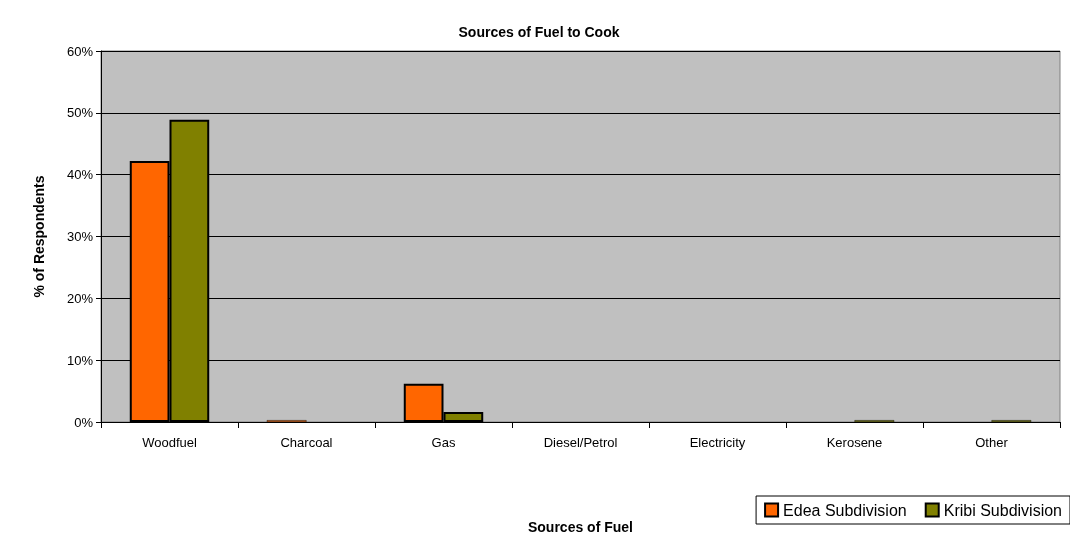 This screenshot has width=1078, height=548. Describe the element at coordinates (39, 236) in the screenshot. I see `y-axis-title: % of Respondents` at that location.